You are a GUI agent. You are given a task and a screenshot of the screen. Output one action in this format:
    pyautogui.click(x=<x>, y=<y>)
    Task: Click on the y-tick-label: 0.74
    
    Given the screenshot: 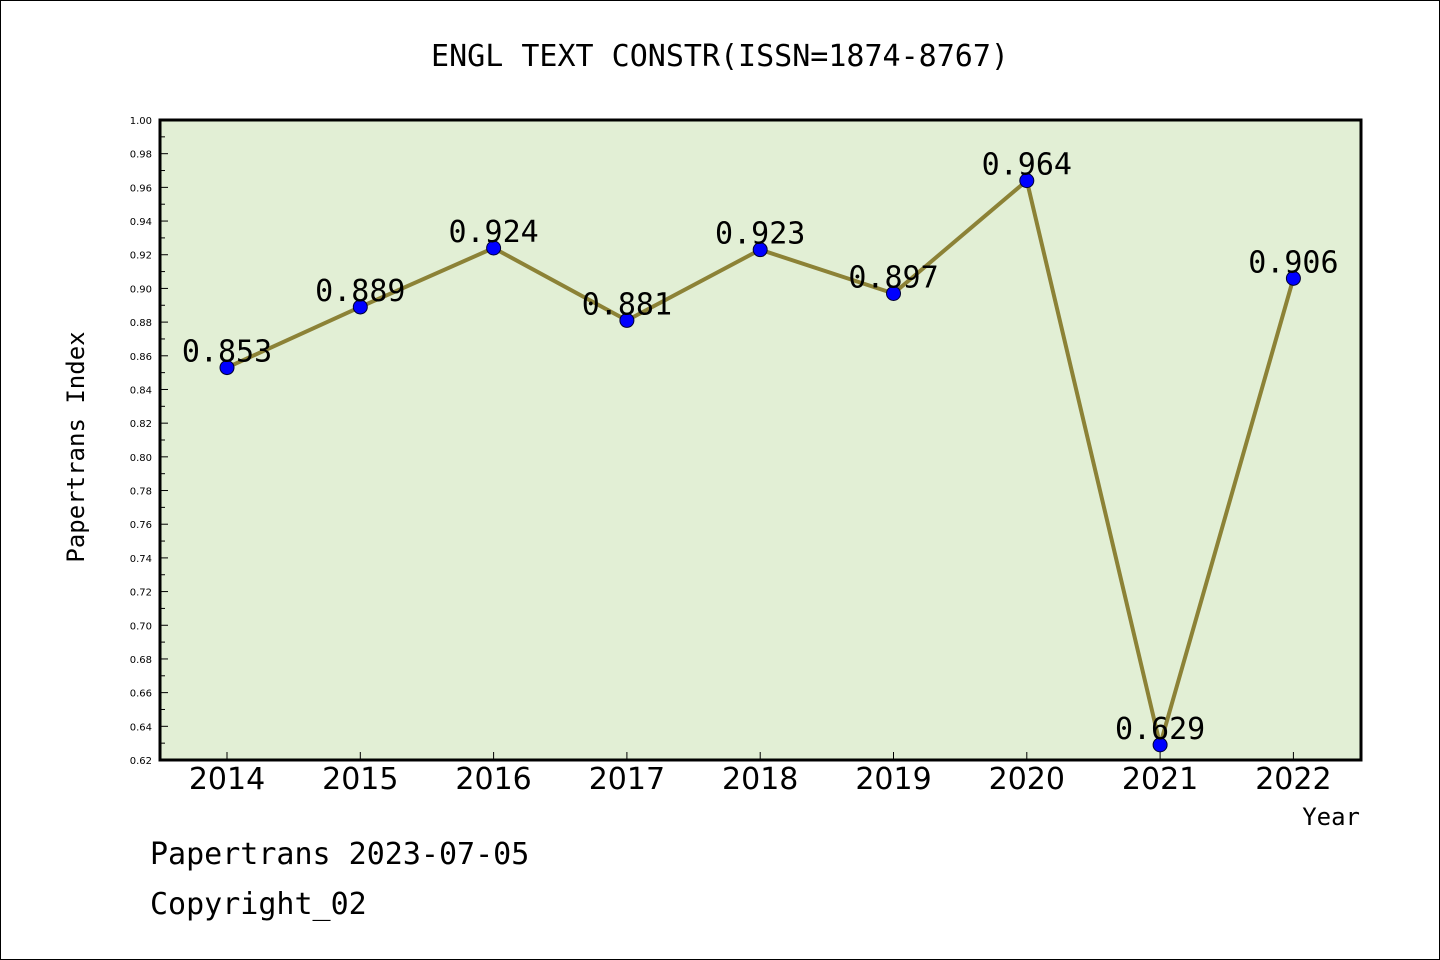 What is the action you would take?
    pyautogui.click(x=141, y=559)
    